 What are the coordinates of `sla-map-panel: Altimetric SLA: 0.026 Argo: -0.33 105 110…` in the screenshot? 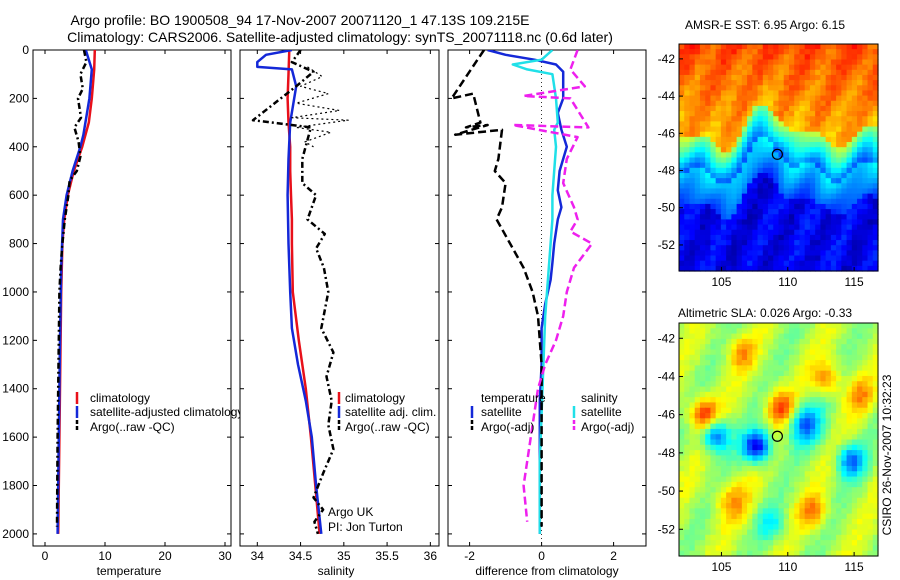 It's located at (768, 440).